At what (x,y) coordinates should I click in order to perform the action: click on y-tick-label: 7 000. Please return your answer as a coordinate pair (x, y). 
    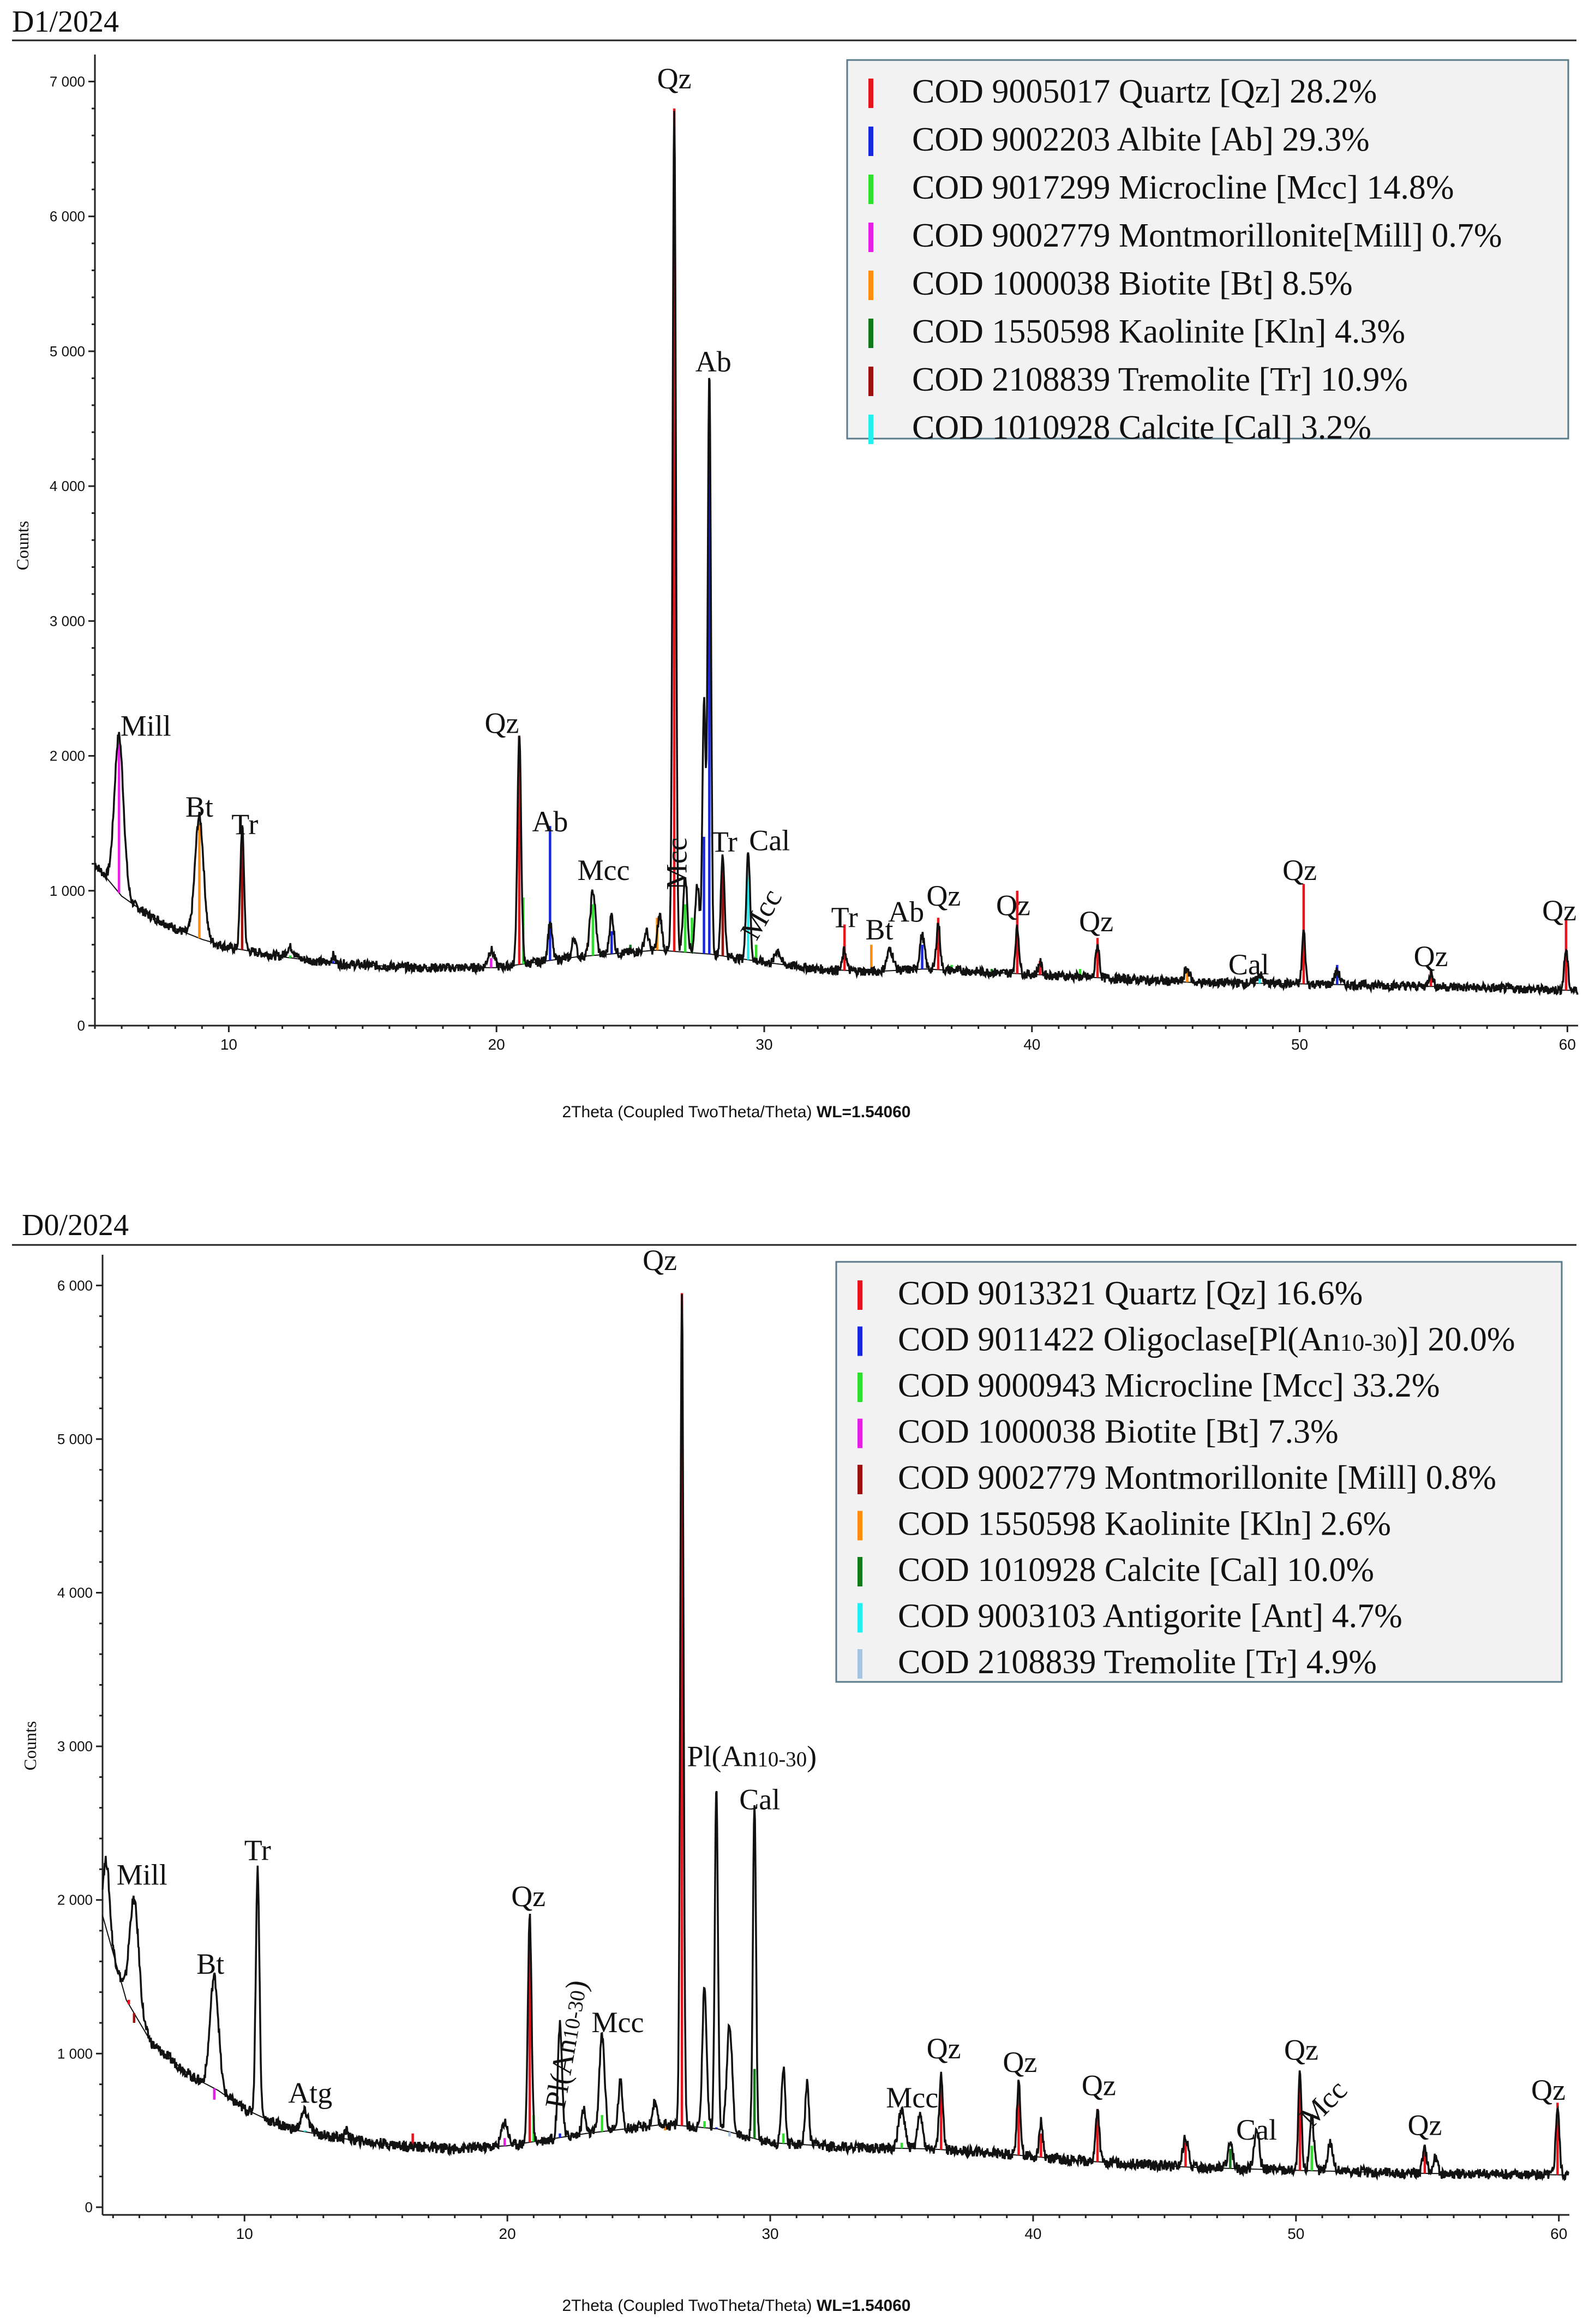
    Looking at the image, I should click on (67, 81).